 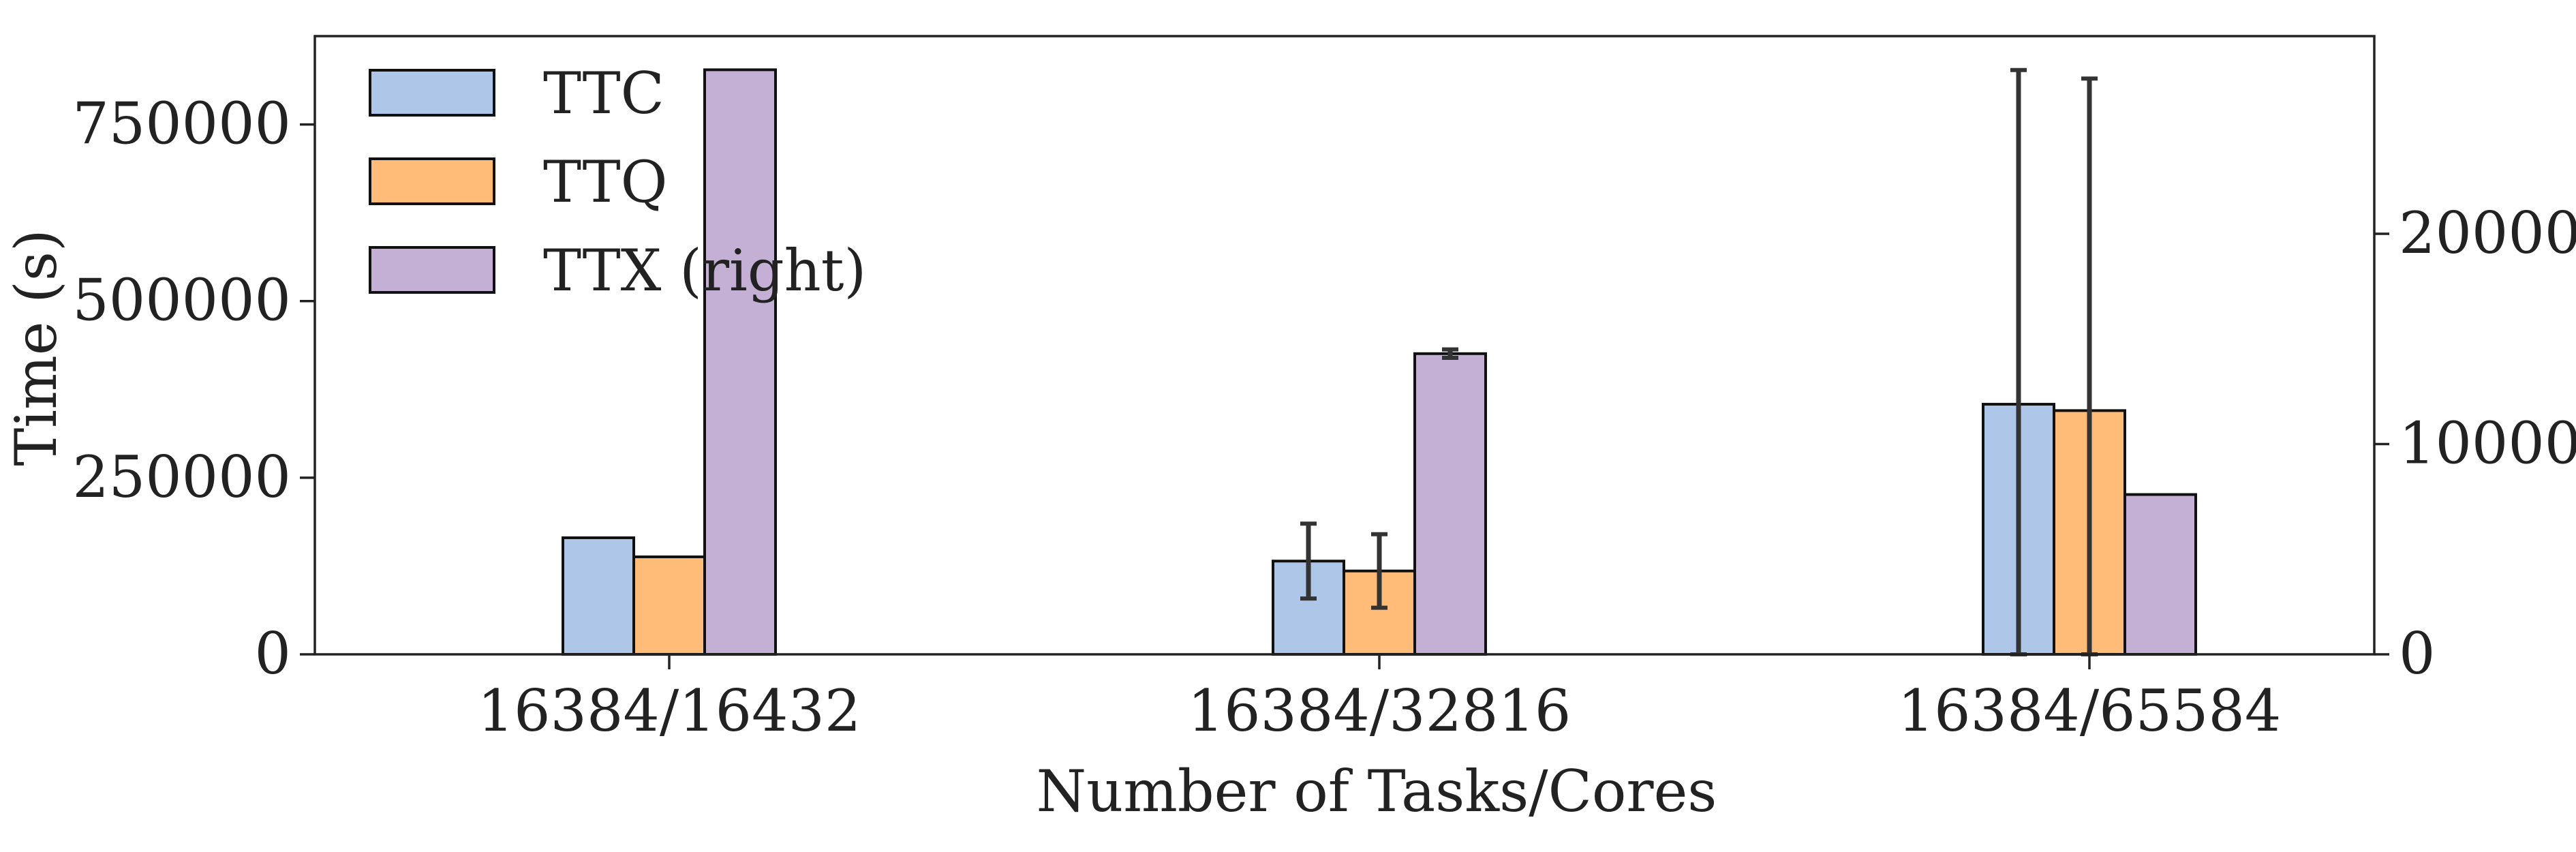 I want to click on x-tick-label: 16384/32816, so click(x=1379, y=711).